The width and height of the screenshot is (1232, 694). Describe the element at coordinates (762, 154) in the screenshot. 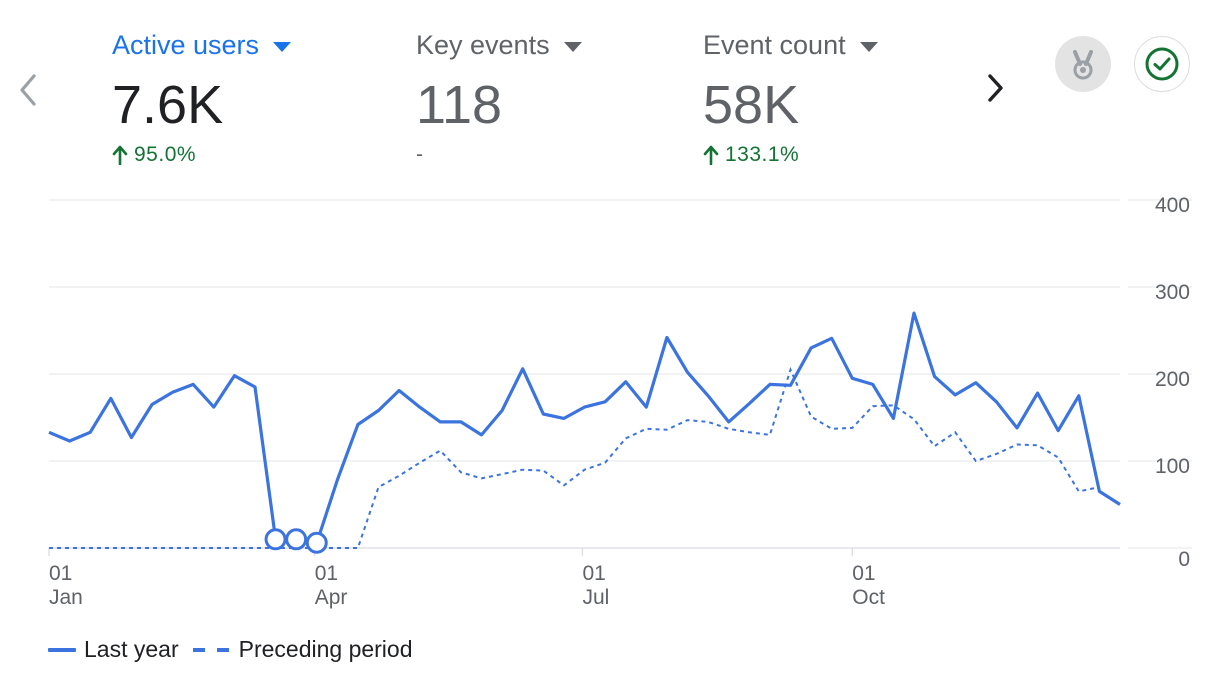

I see `metric-change-value: 133.1%` at that location.